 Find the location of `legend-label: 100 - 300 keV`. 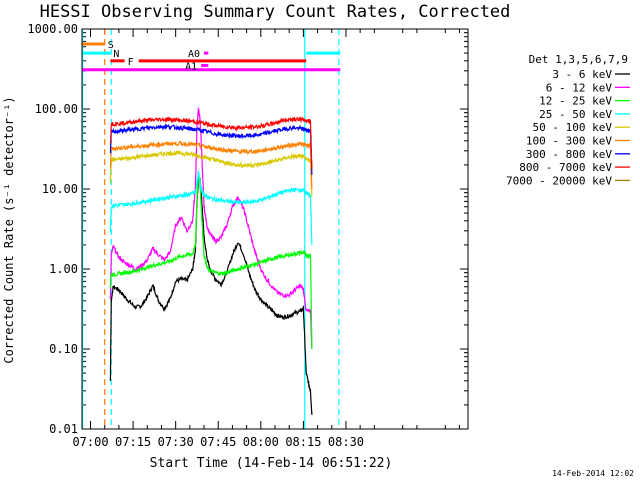

legend-label: 100 - 300 keV is located at coordinates (569, 141).